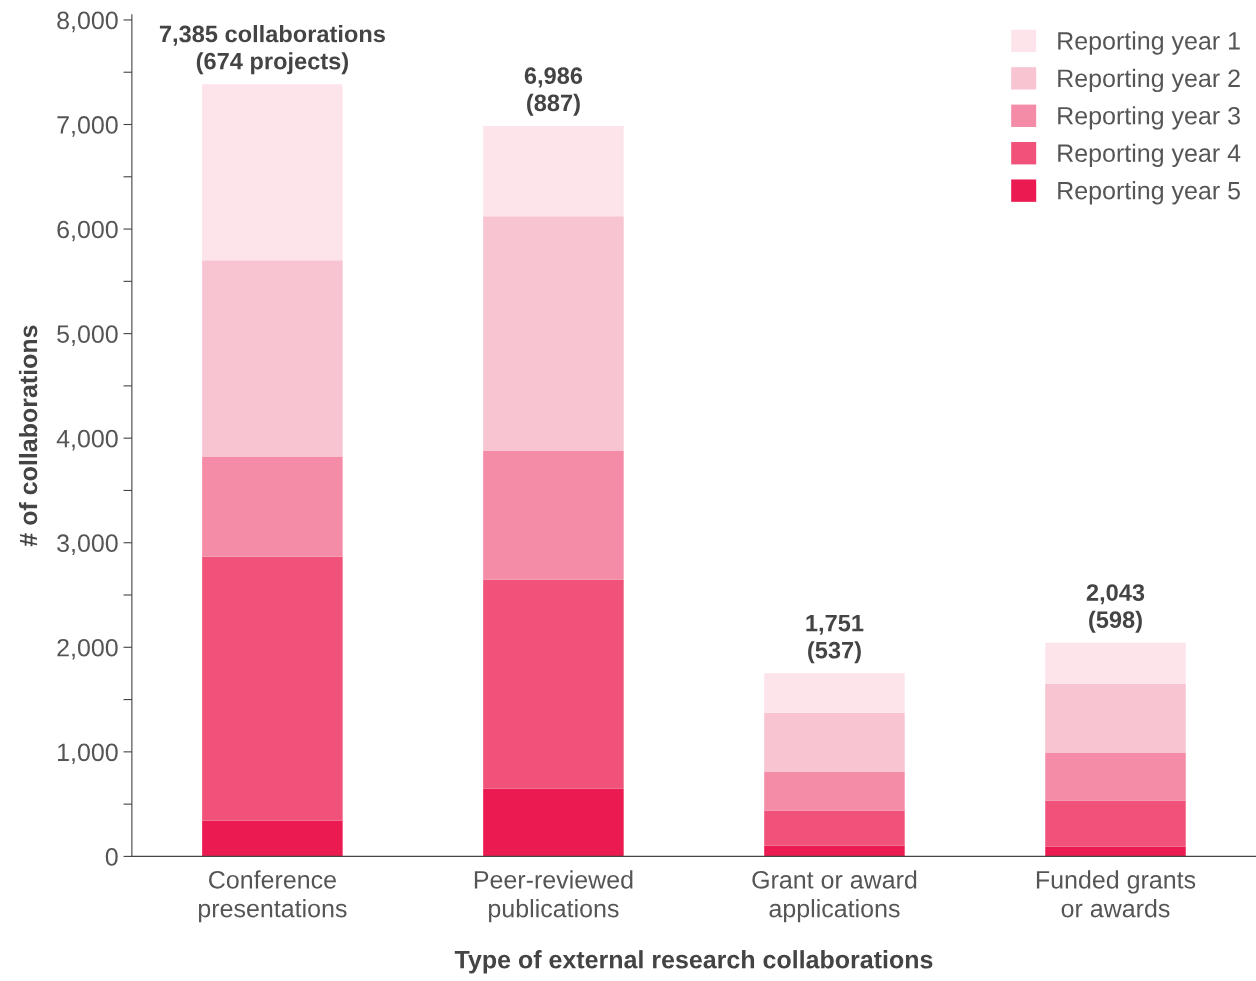 The width and height of the screenshot is (1256, 981). Describe the element at coordinates (111, 857) in the screenshot. I see `y-tick-label: 0` at that location.